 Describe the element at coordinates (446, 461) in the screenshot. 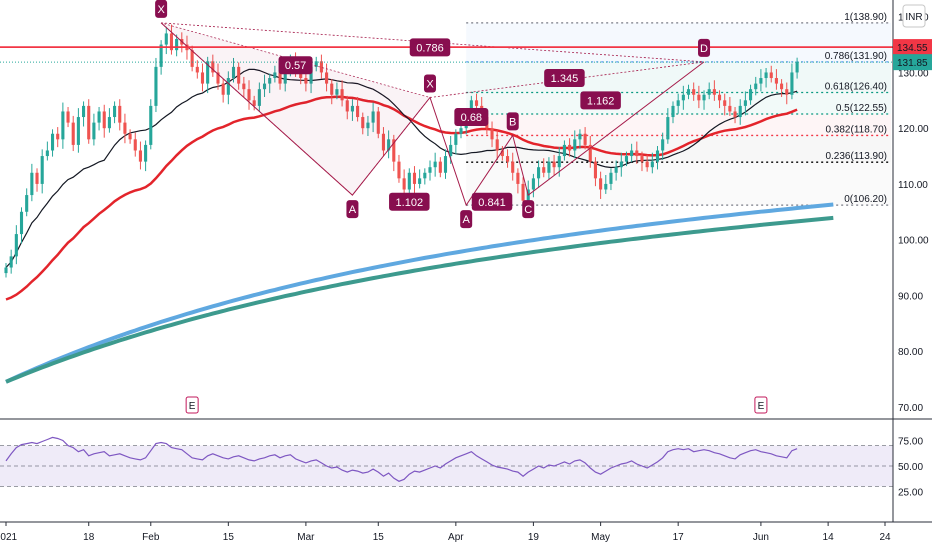

I see `rsi-pane` at that location.